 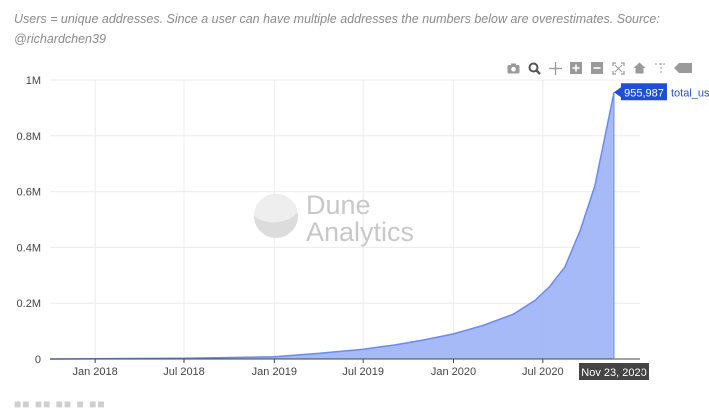 What do you see at coordinates (690, 93) in the screenshot?
I see `hover-series-label: total_users` at bounding box center [690, 93].